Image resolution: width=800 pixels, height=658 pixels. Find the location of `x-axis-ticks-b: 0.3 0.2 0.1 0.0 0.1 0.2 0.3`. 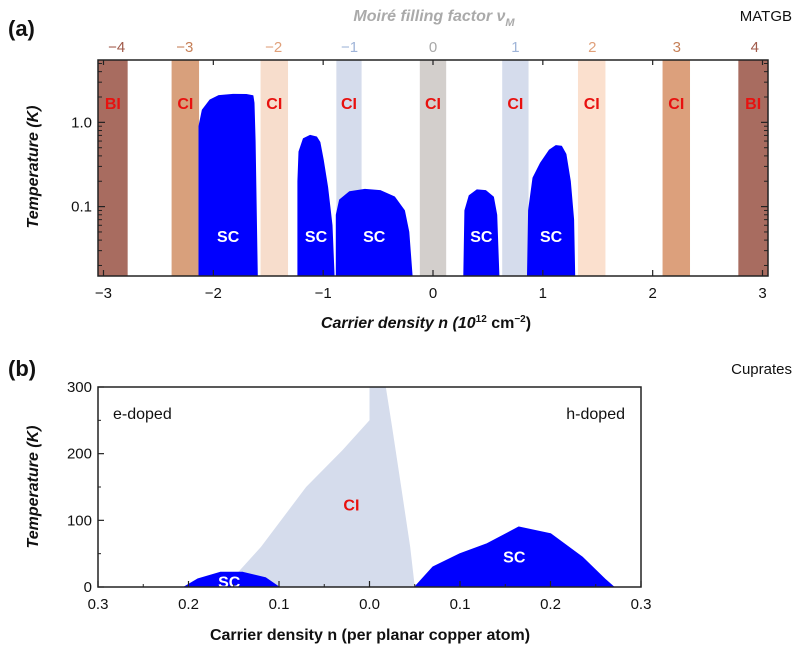

x-axis-ticks-b: 0.3 0.2 0.1 0.0 0.1 0.2 0.3 is located at coordinates (370, 597).